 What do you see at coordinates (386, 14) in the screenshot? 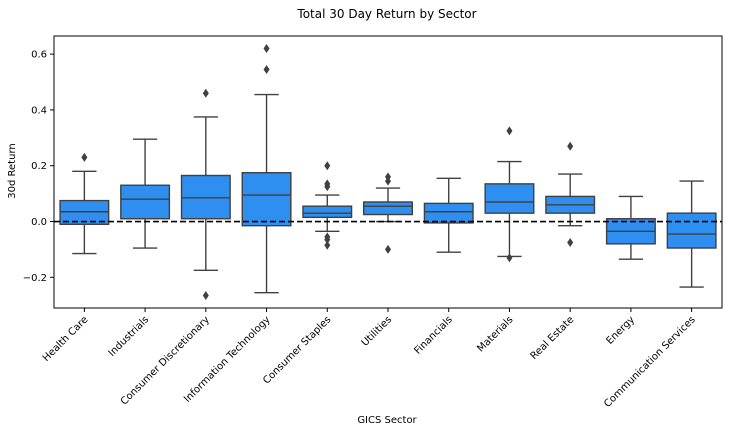
I see `chart-title: Total 30 Day Return by Sector` at bounding box center [386, 14].